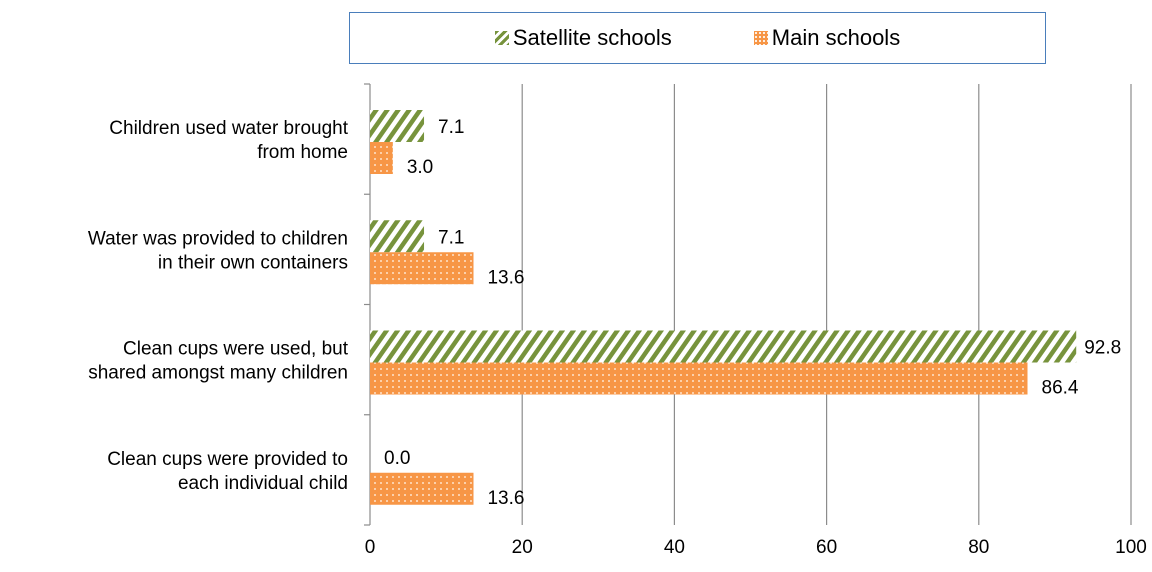  I want to click on x-tick-label: 20, so click(522, 547).